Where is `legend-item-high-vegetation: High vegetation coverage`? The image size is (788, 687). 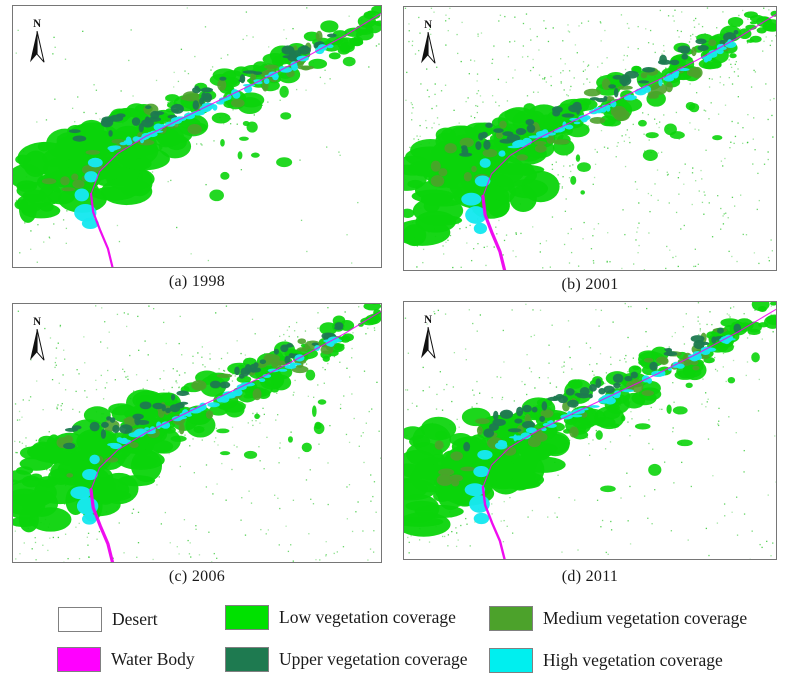
legend-item-high-vegetation: High vegetation coverage is located at coordinates (606, 660).